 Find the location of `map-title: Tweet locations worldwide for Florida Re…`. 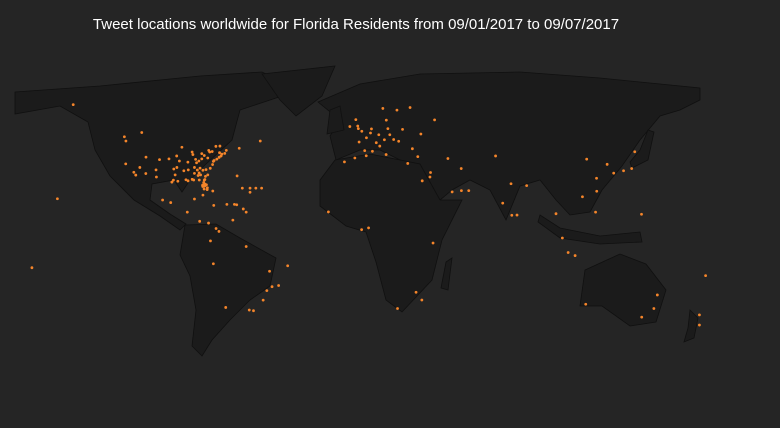

map-title: Tweet locations worldwide for Florida Re… is located at coordinates (356, 24).